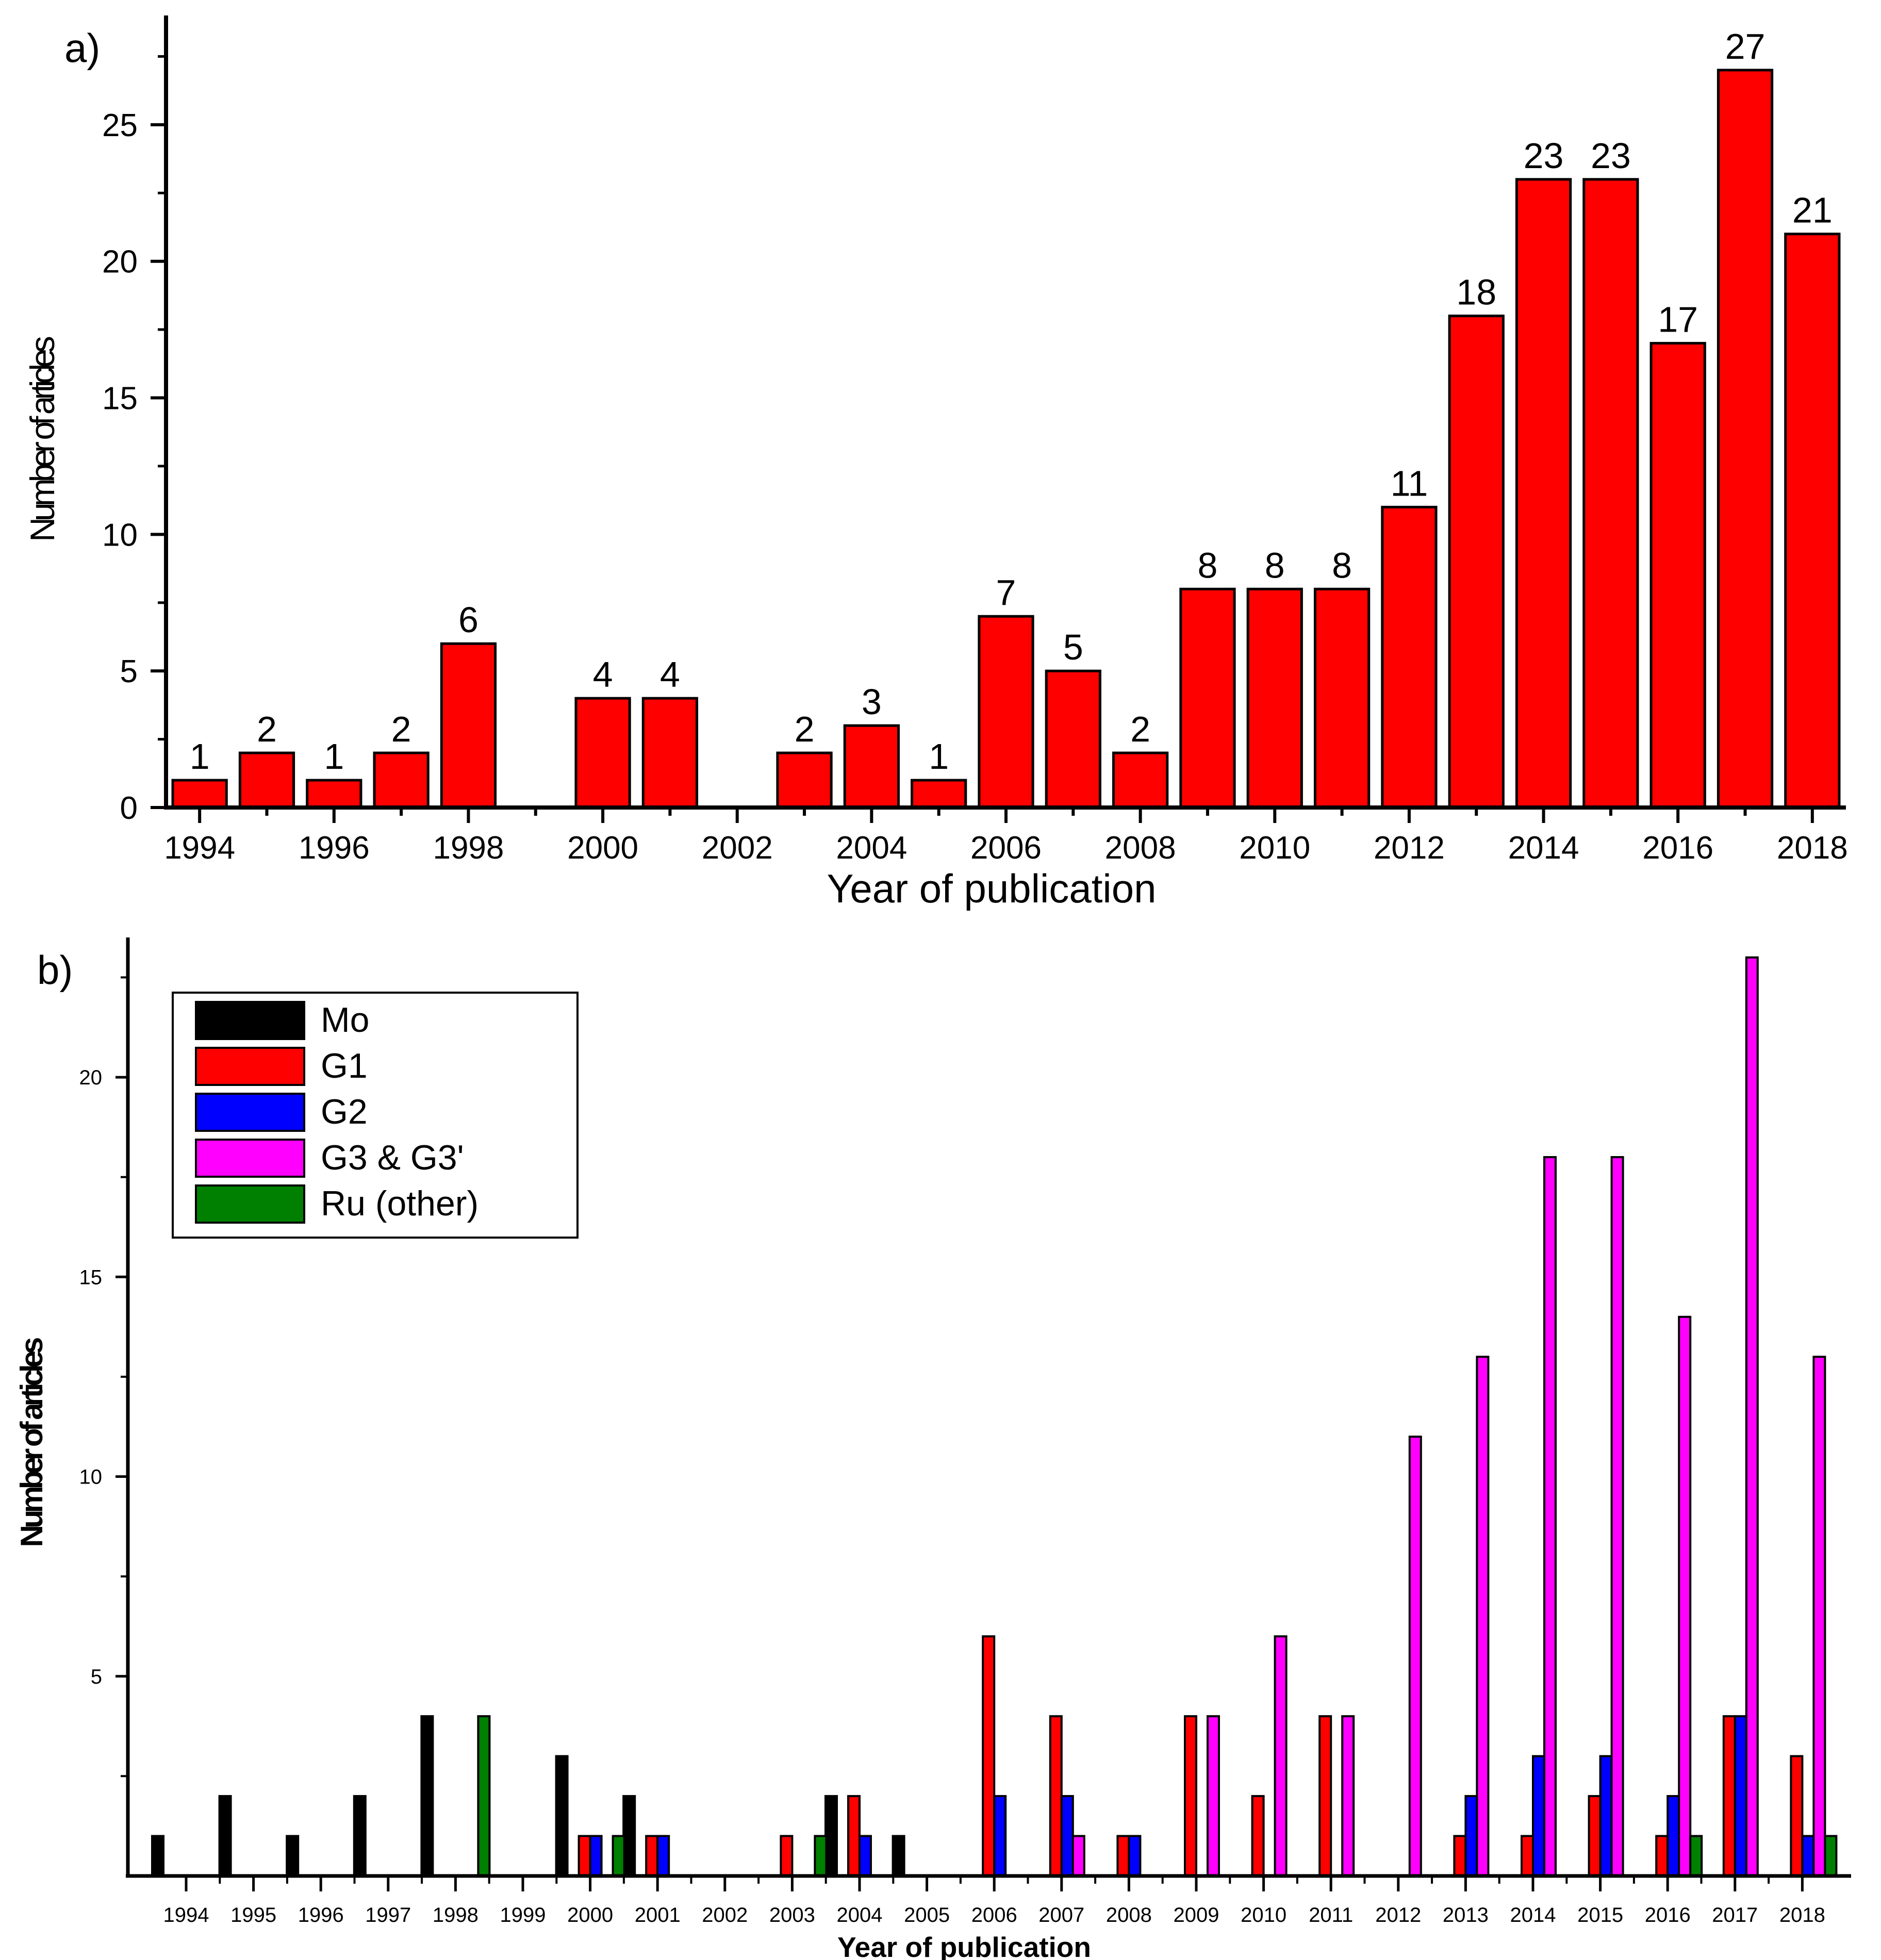 The width and height of the screenshot is (1881, 1960). What do you see at coordinates (267, 729) in the screenshot?
I see `data-label-1995: 2` at bounding box center [267, 729].